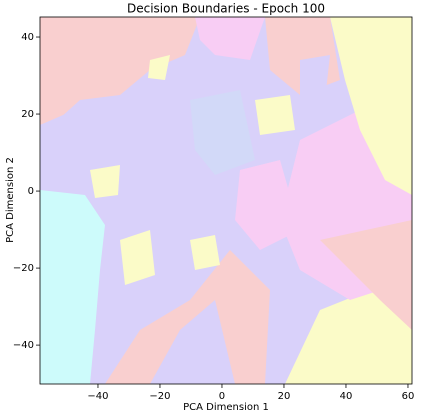 Image resolution: width=428 pixels, height=416 pixels. What do you see at coordinates (408, 396) in the screenshot?
I see `x-tick-label: 60` at bounding box center [408, 396].